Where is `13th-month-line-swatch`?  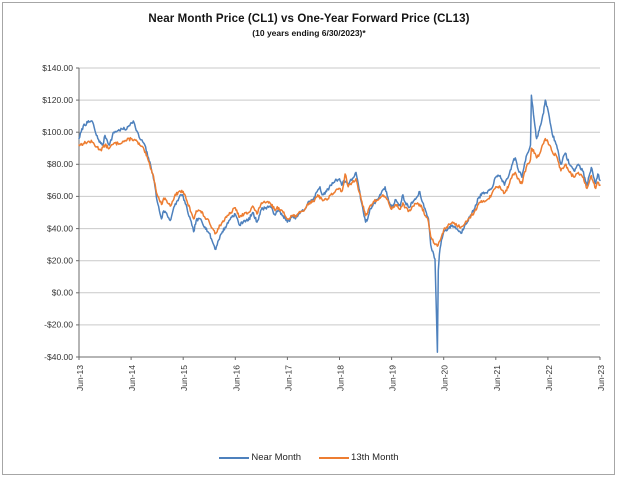
13th-month-line-swatch is located at coordinates (334, 457).